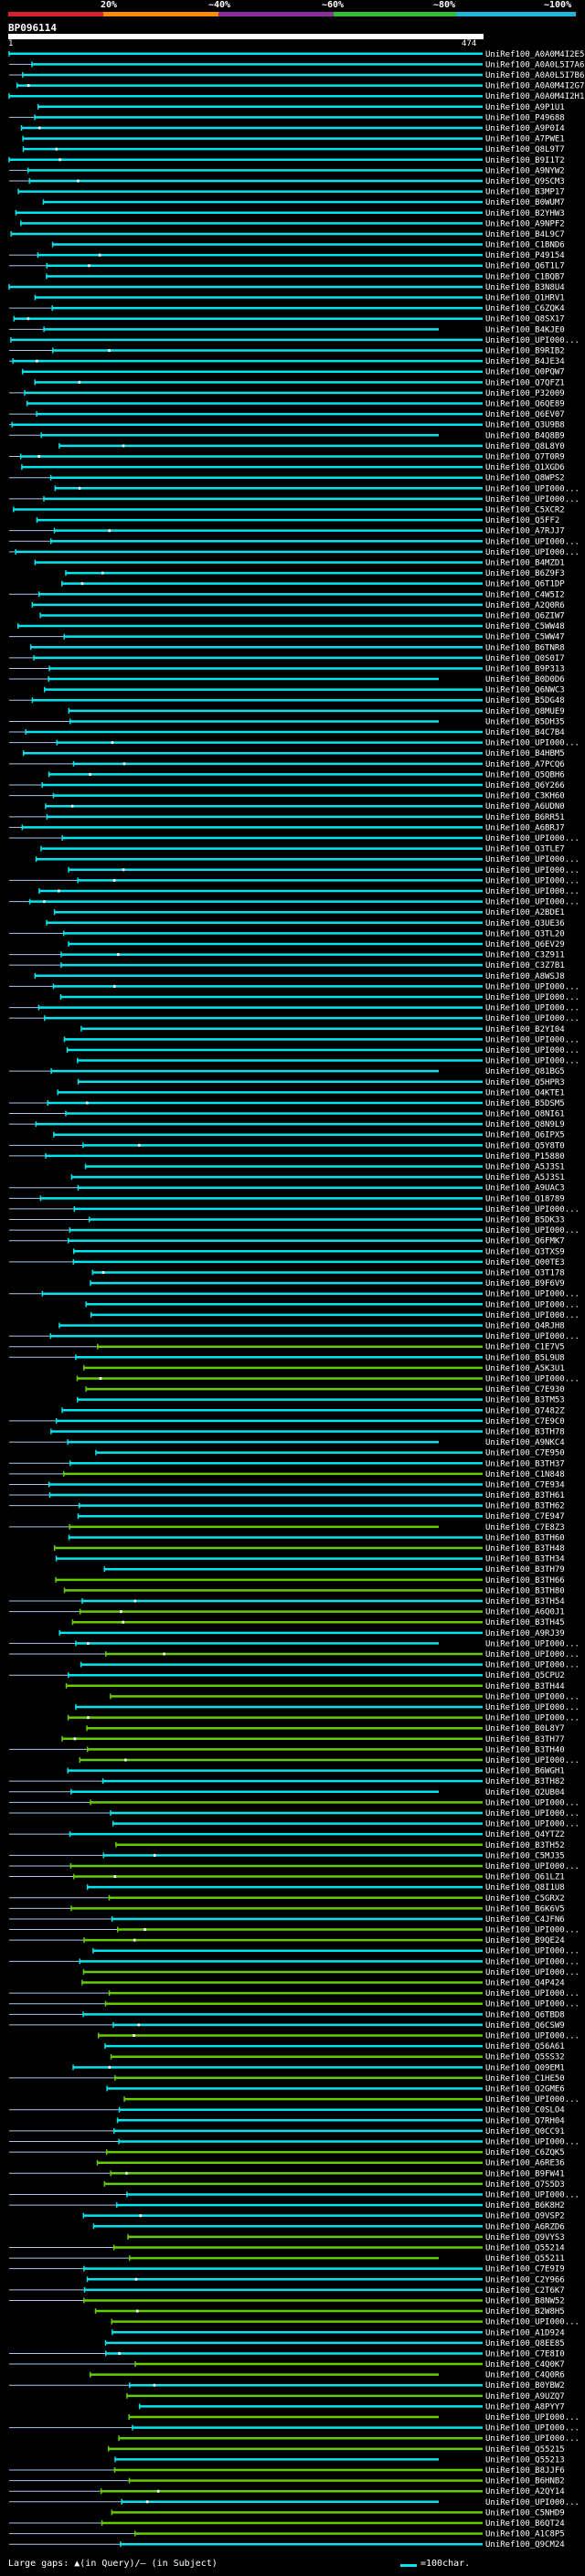  I want to click on hit-label: UniRef100_Q7S5D3, so click(525, 2184).